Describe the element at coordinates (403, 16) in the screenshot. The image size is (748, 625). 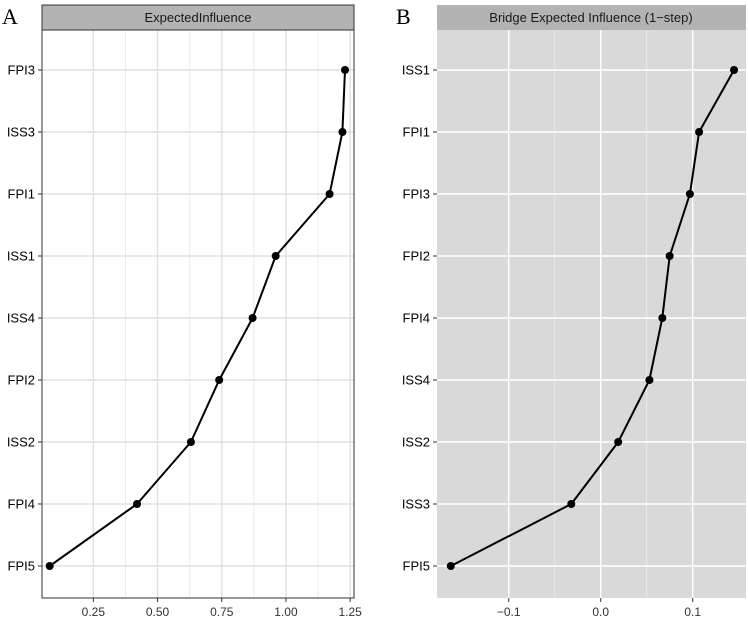
I see `panel-b-letter: B` at that location.